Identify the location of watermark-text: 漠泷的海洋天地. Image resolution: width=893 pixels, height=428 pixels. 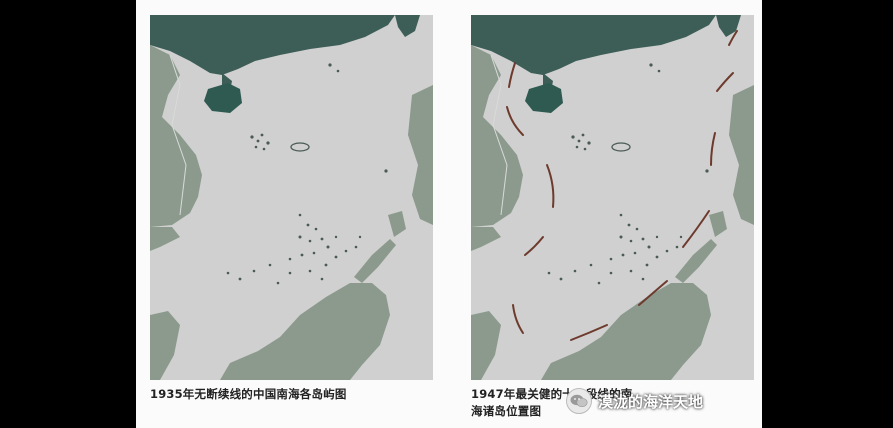
(651, 401).